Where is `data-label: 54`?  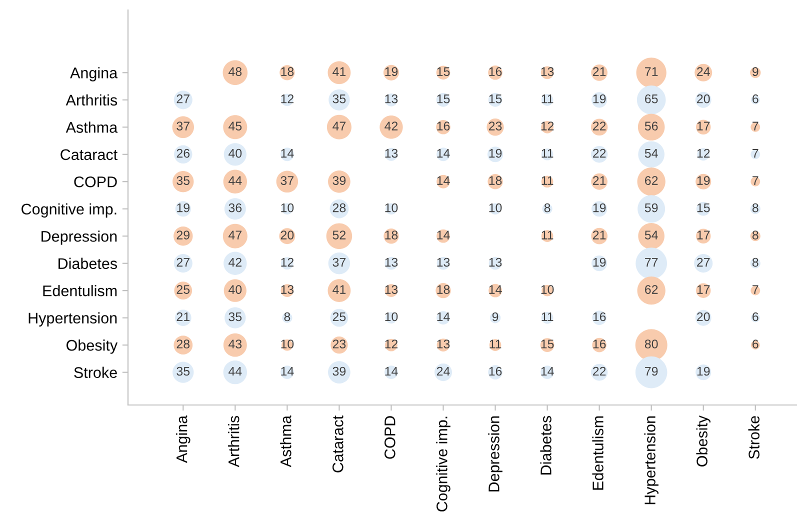
data-label: 54 is located at coordinates (651, 235).